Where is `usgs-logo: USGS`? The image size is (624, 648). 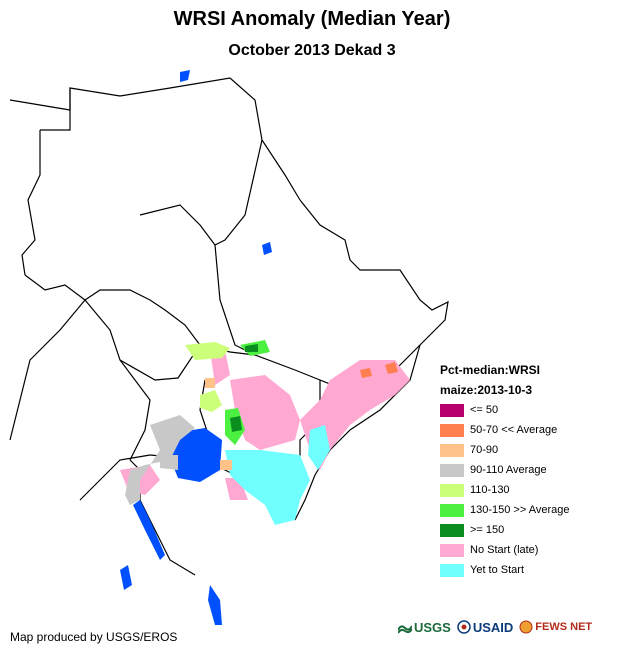 usgs-logo: USGS is located at coordinates (424, 627).